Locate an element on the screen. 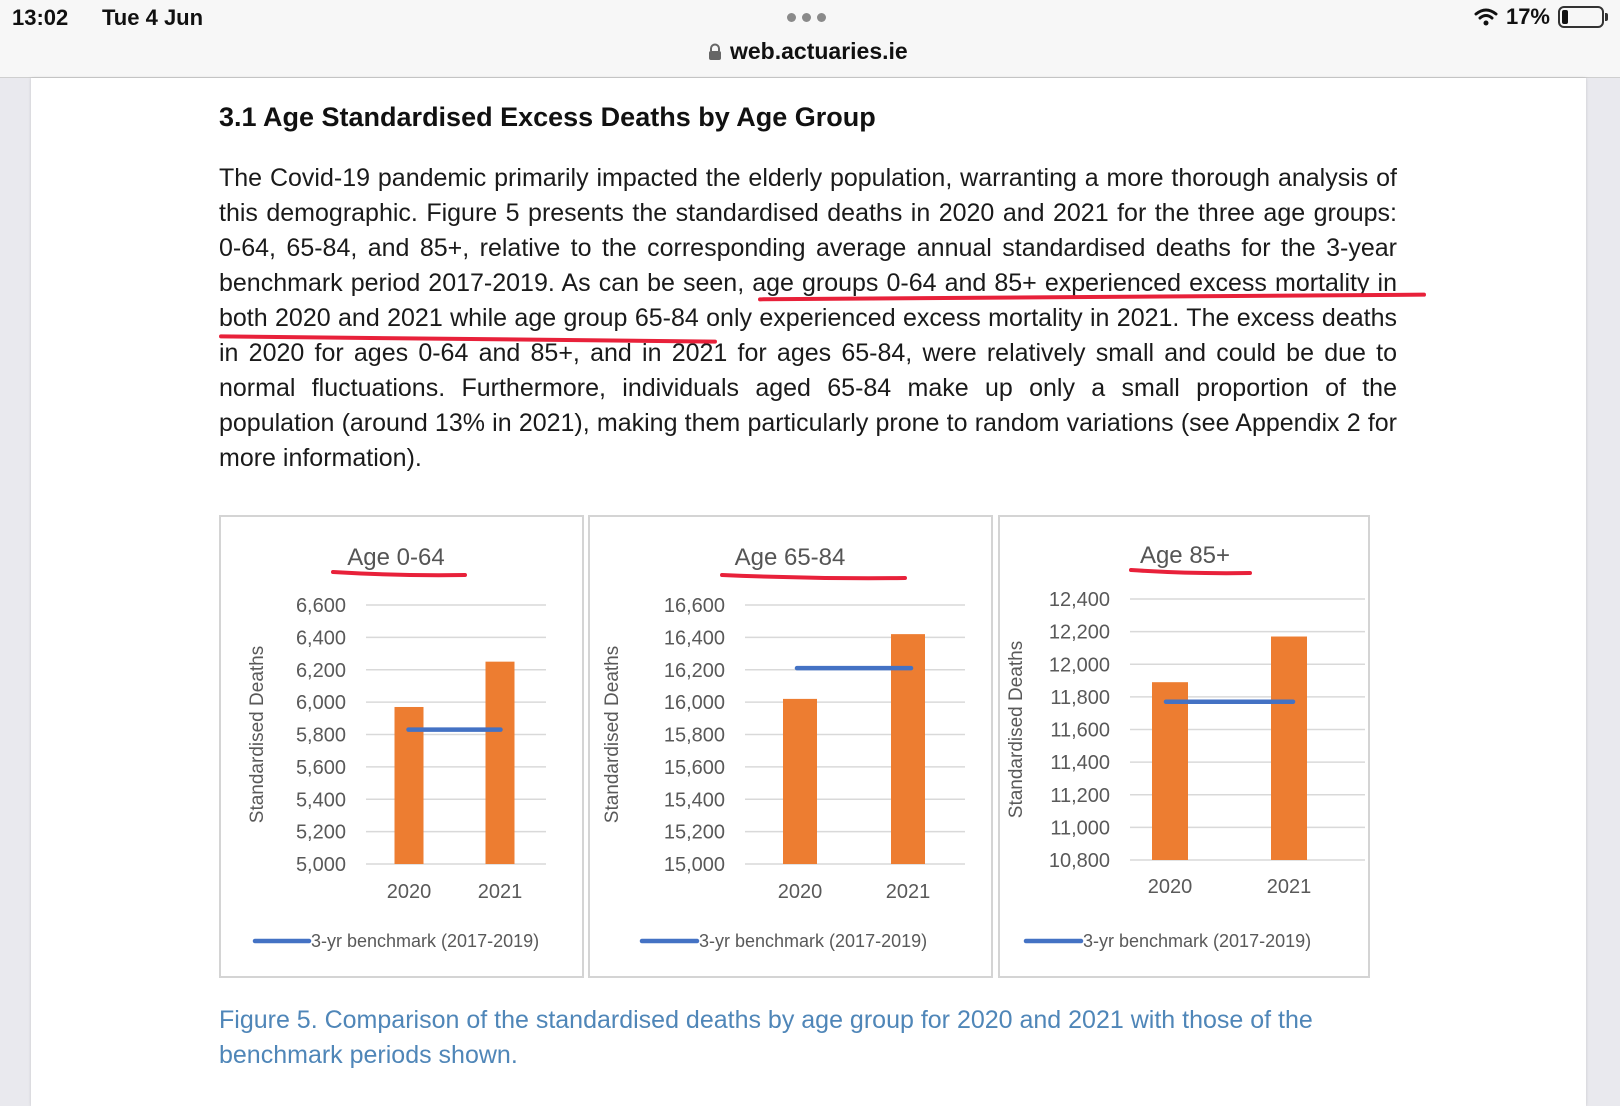  y-tick-label: 5,800 is located at coordinates (321, 736).